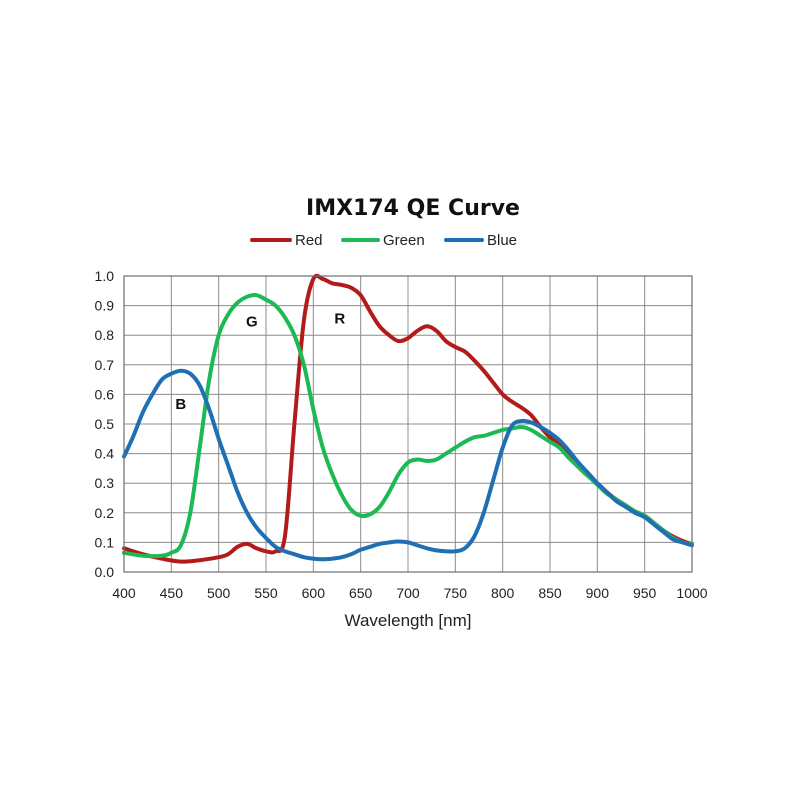 The width and height of the screenshot is (800, 800). What do you see at coordinates (404, 240) in the screenshot?
I see `legend-label-green: Green` at bounding box center [404, 240].